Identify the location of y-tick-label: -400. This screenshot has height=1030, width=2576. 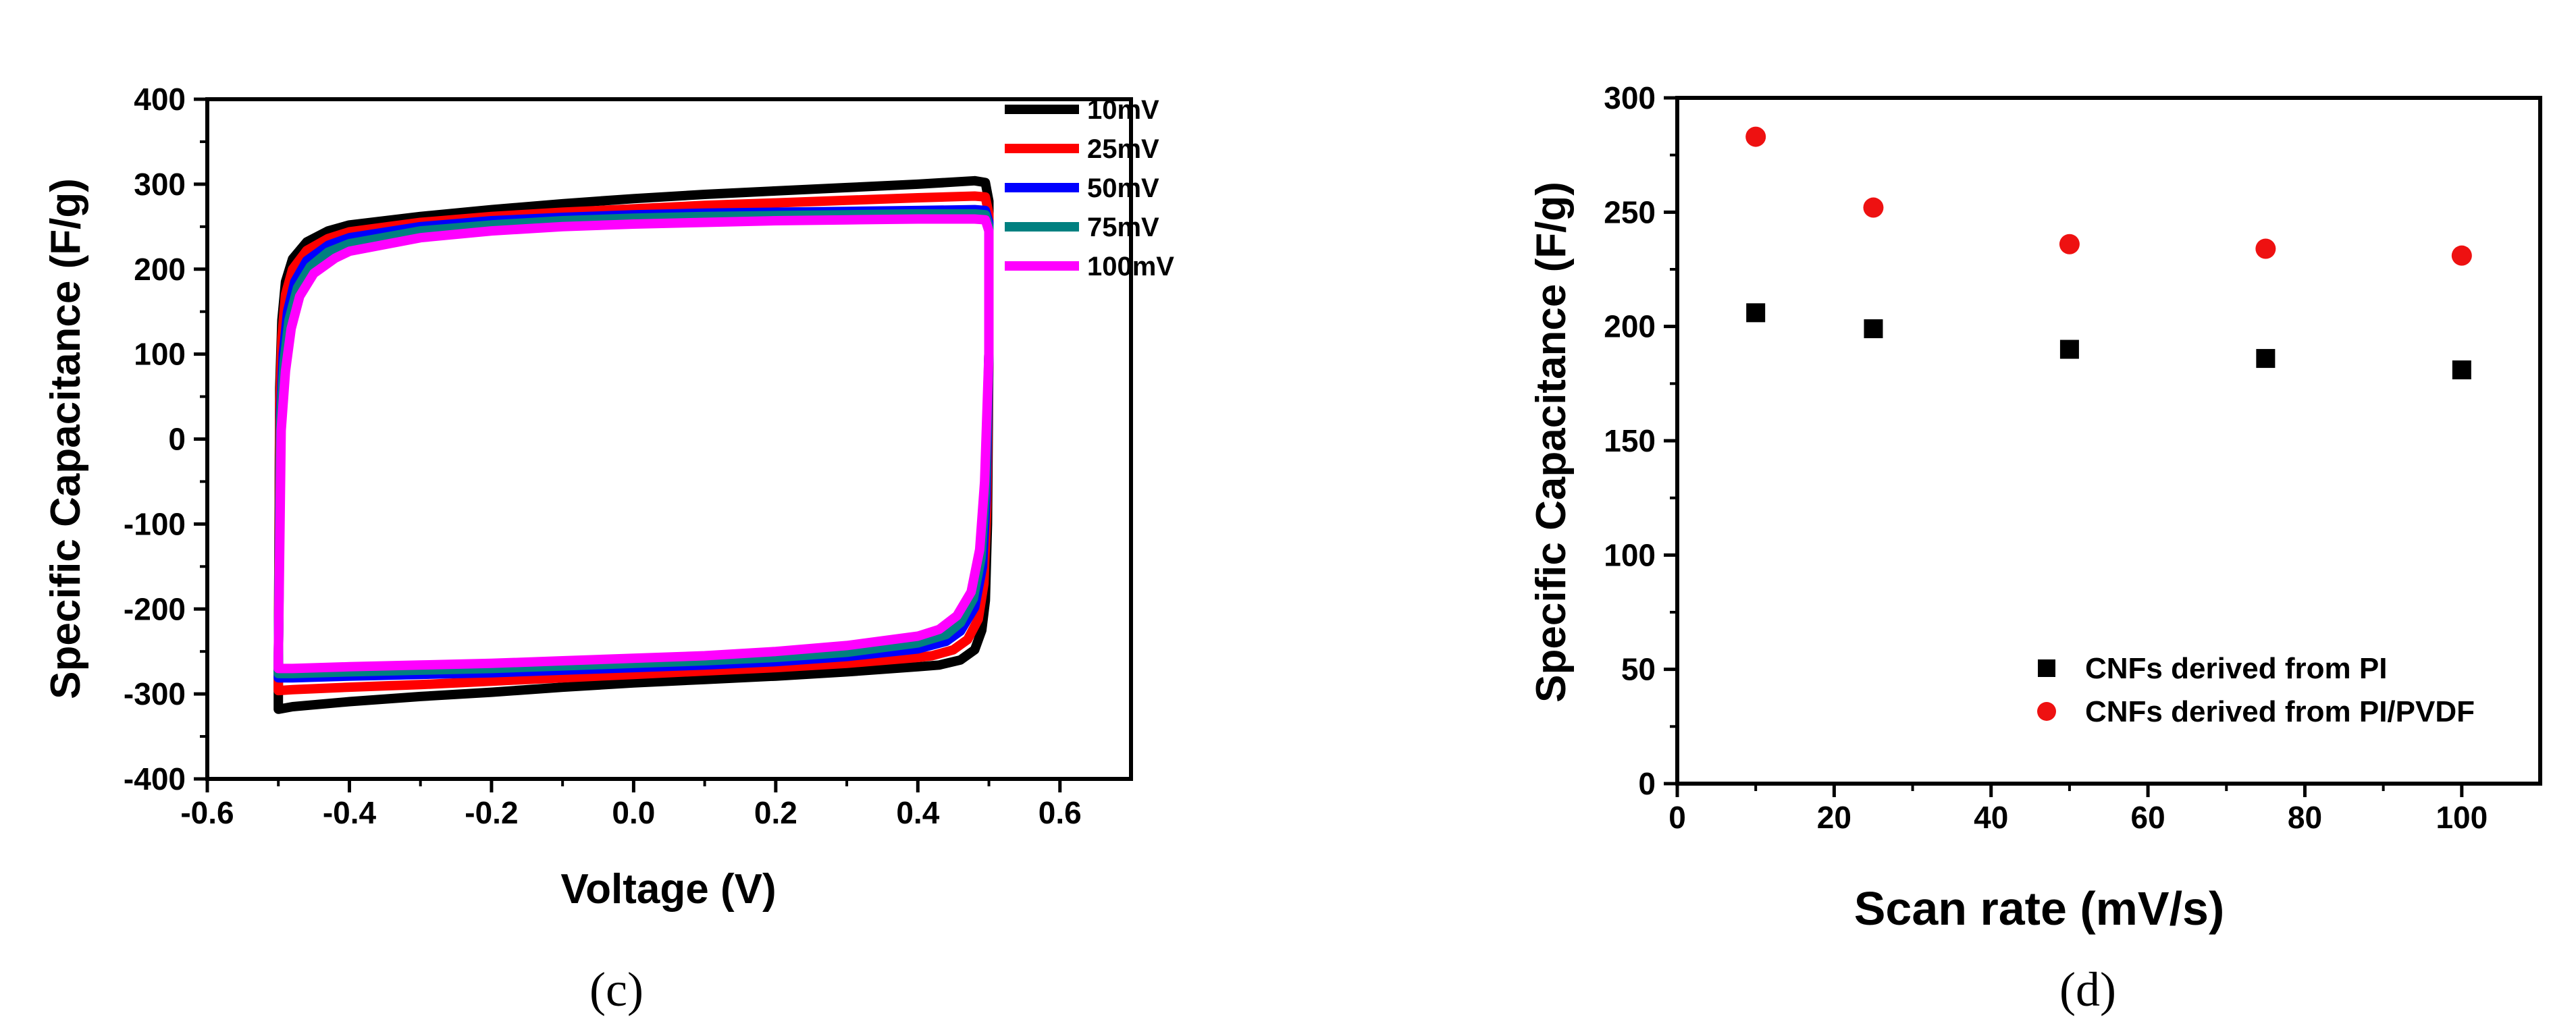
(155, 778).